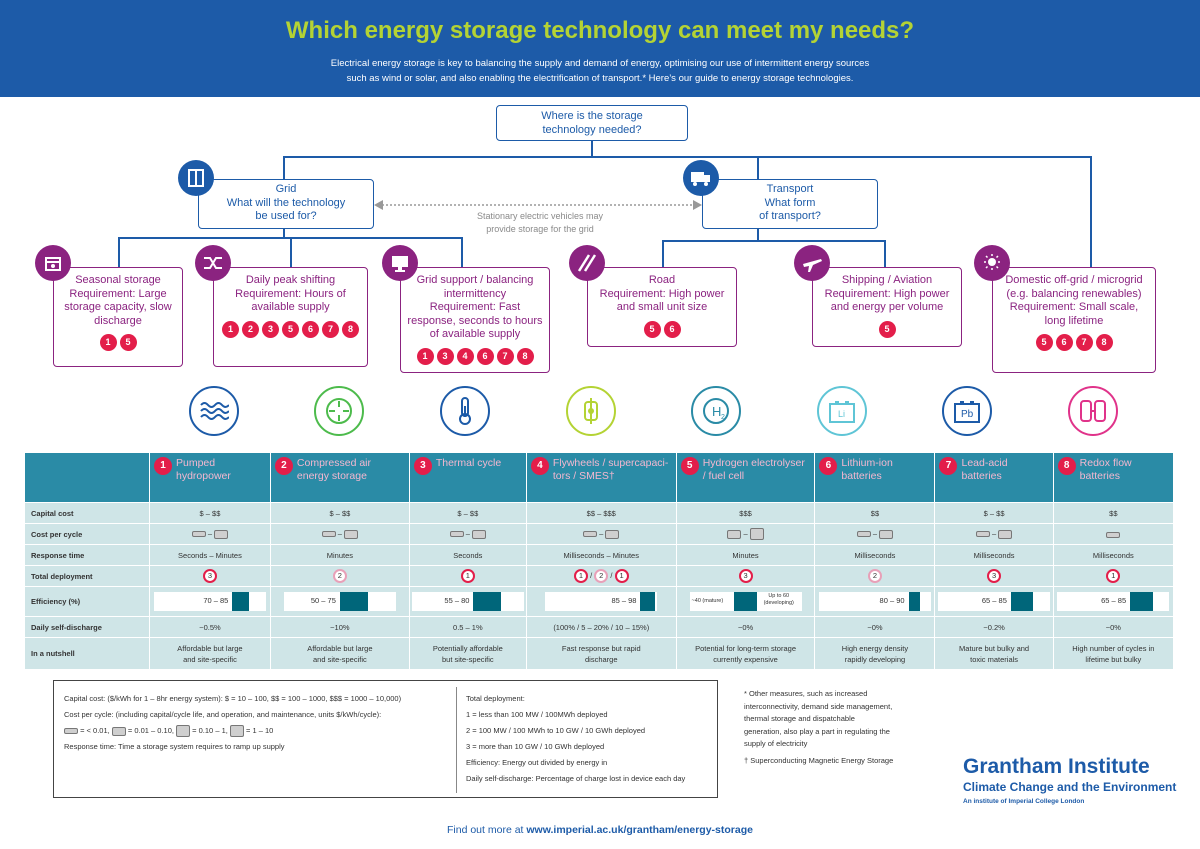  Describe the element at coordinates (689, 466) in the screenshot. I see `technology-number: 5` at that location.